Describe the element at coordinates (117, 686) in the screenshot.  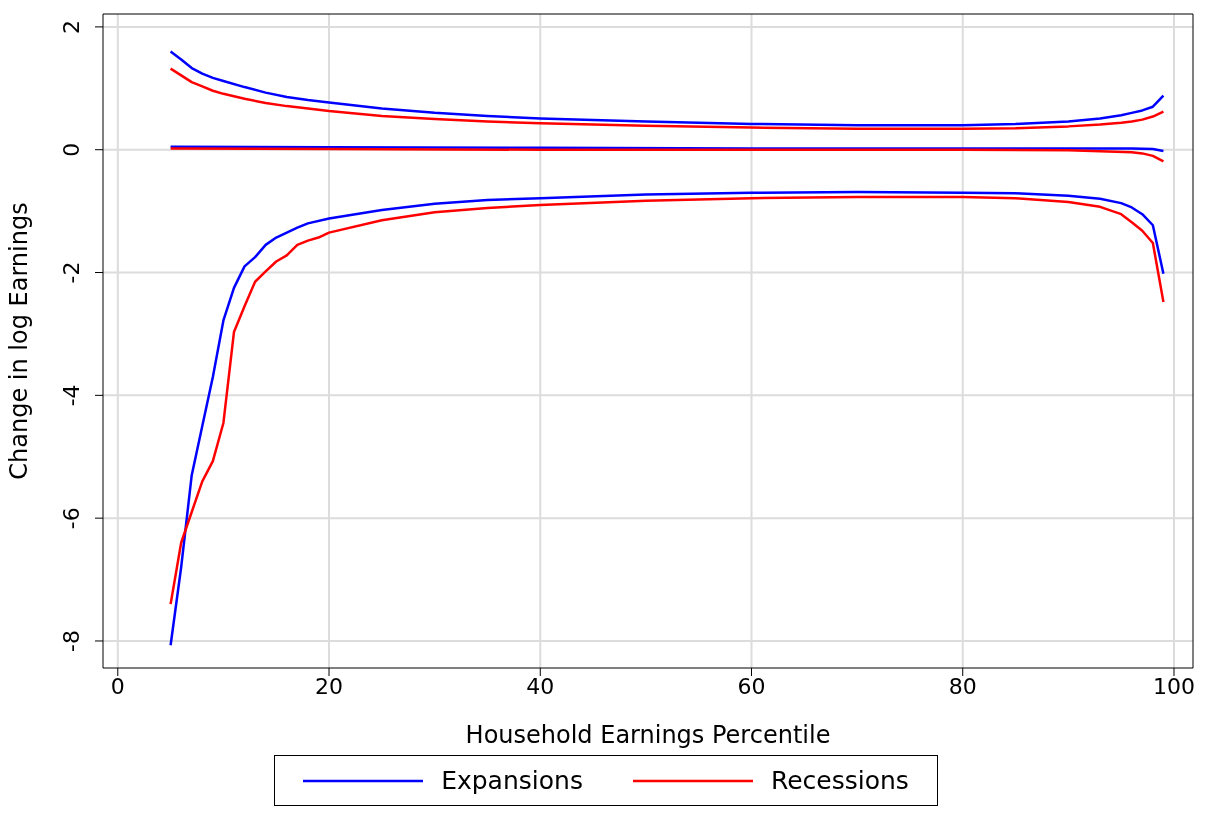
I see `x-tick-label: 0` at that location.